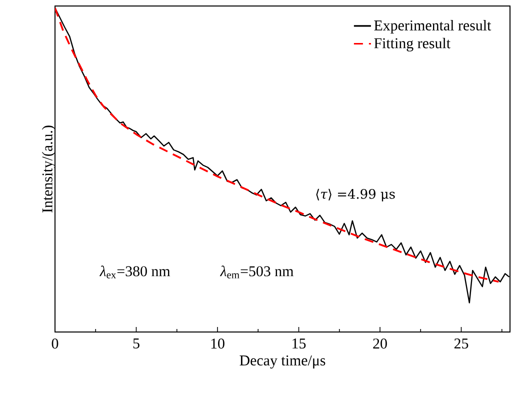 The height and width of the screenshot is (402, 522). I want to click on legend-label: Experimental result, so click(433, 27).